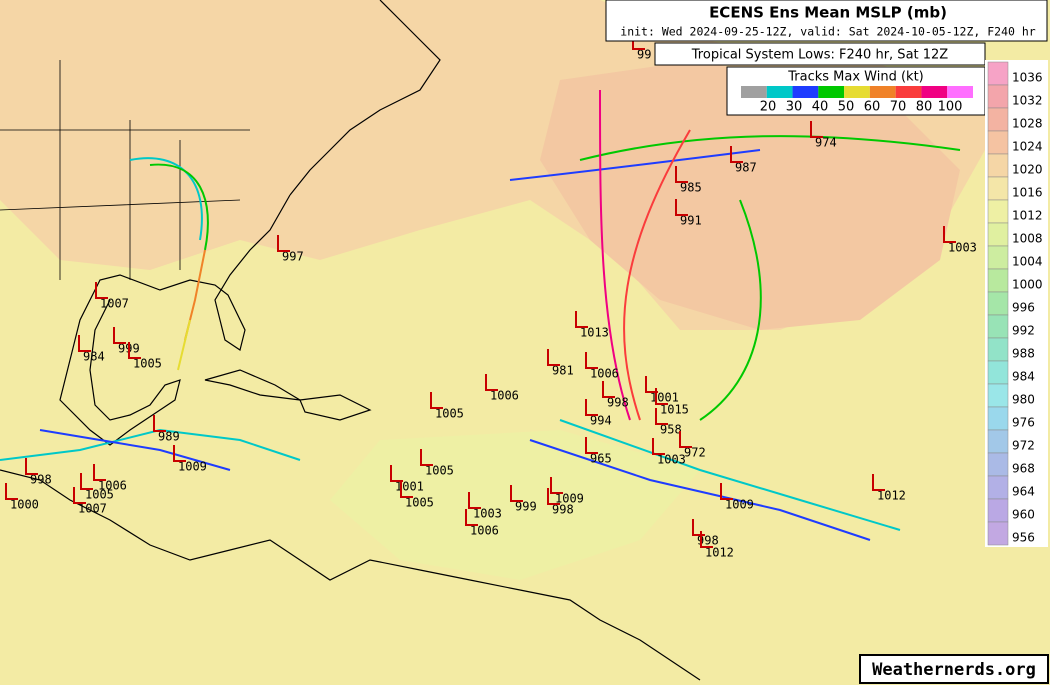 The width and height of the screenshot is (1050, 685). I want to click on low-label: 972, so click(695, 453).